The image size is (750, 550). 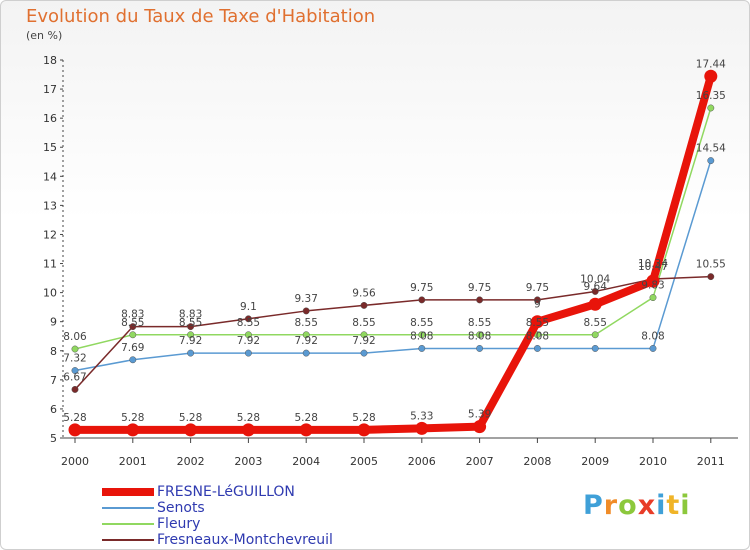 What do you see at coordinates (132, 323) in the screenshot?
I see `series-2-label-1: 8.55` at bounding box center [132, 323].